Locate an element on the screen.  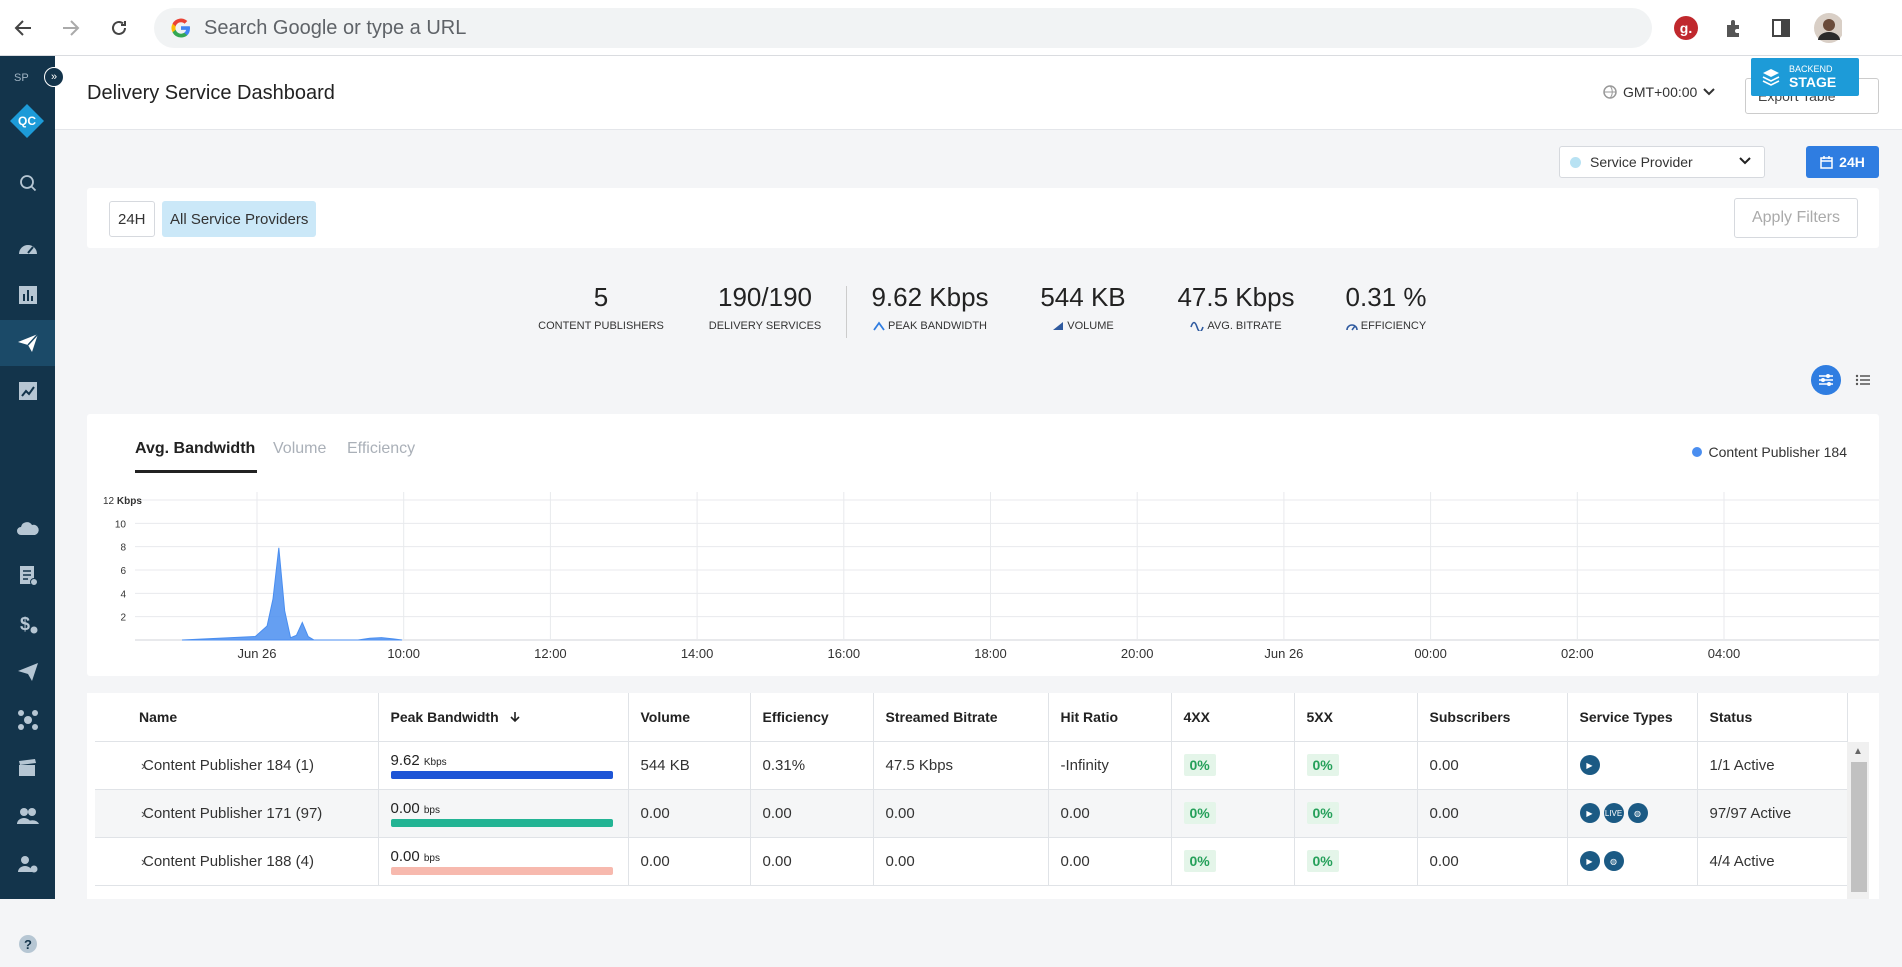
filter-chip-time: 24H is located at coordinates (132, 219).